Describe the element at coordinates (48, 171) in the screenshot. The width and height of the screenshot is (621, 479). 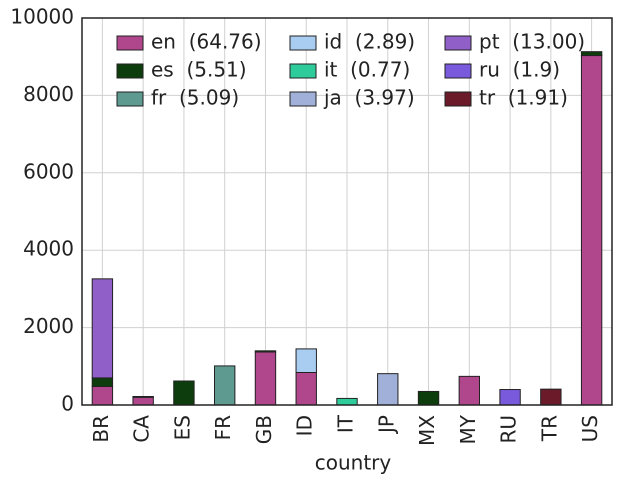
I see `y-tick-label: 6000` at that location.